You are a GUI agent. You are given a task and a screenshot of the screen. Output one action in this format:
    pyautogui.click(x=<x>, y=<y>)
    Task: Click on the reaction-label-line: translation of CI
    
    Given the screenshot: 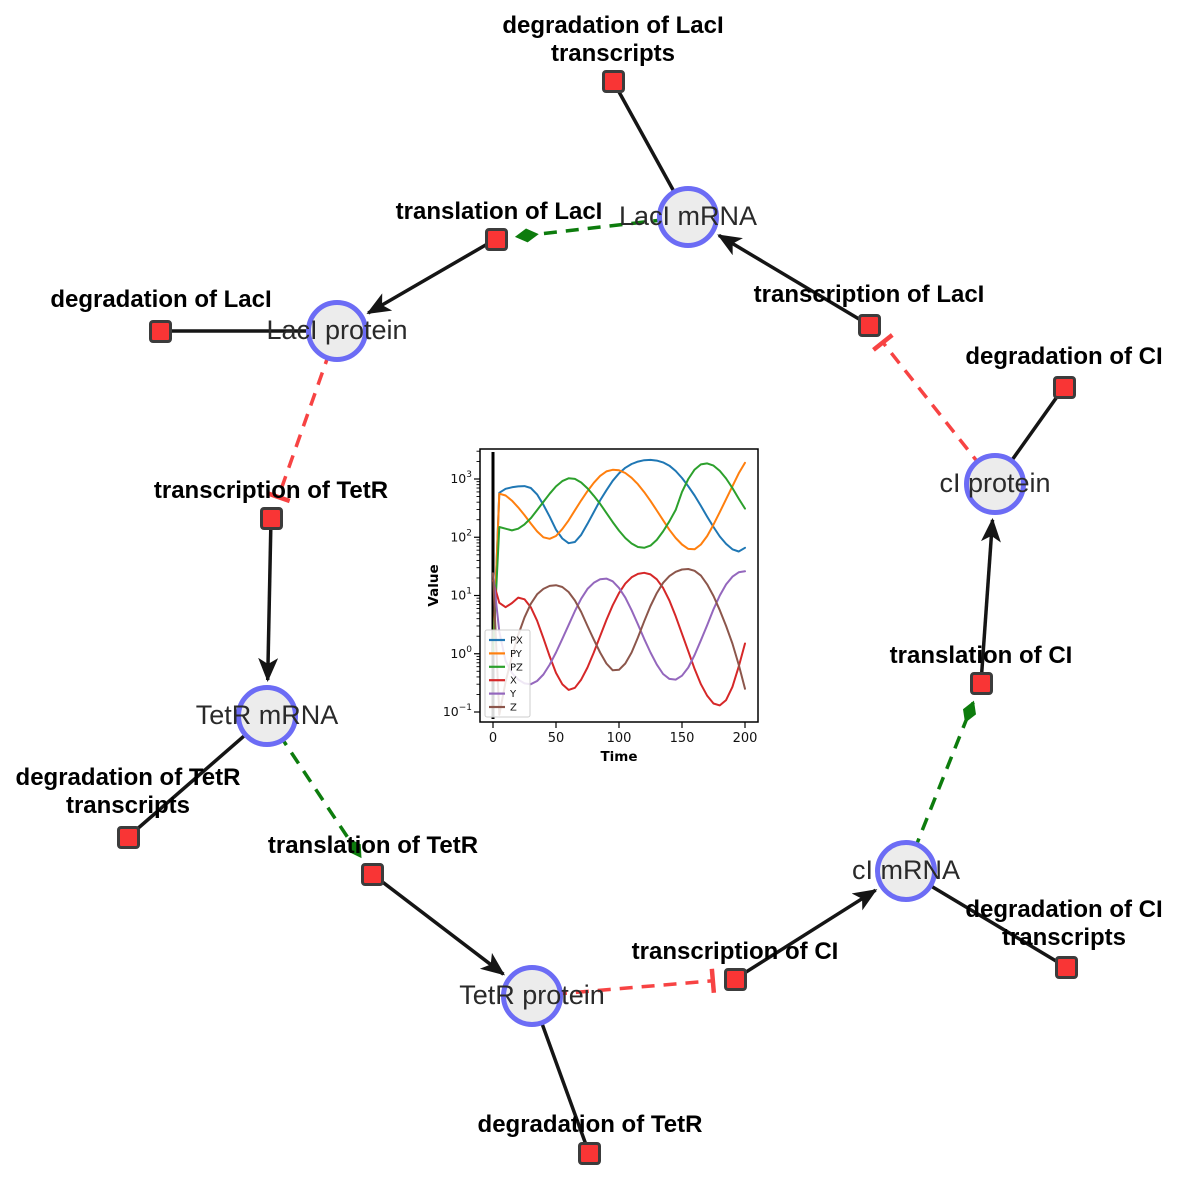 What is the action you would take?
    pyautogui.click(x=981, y=655)
    